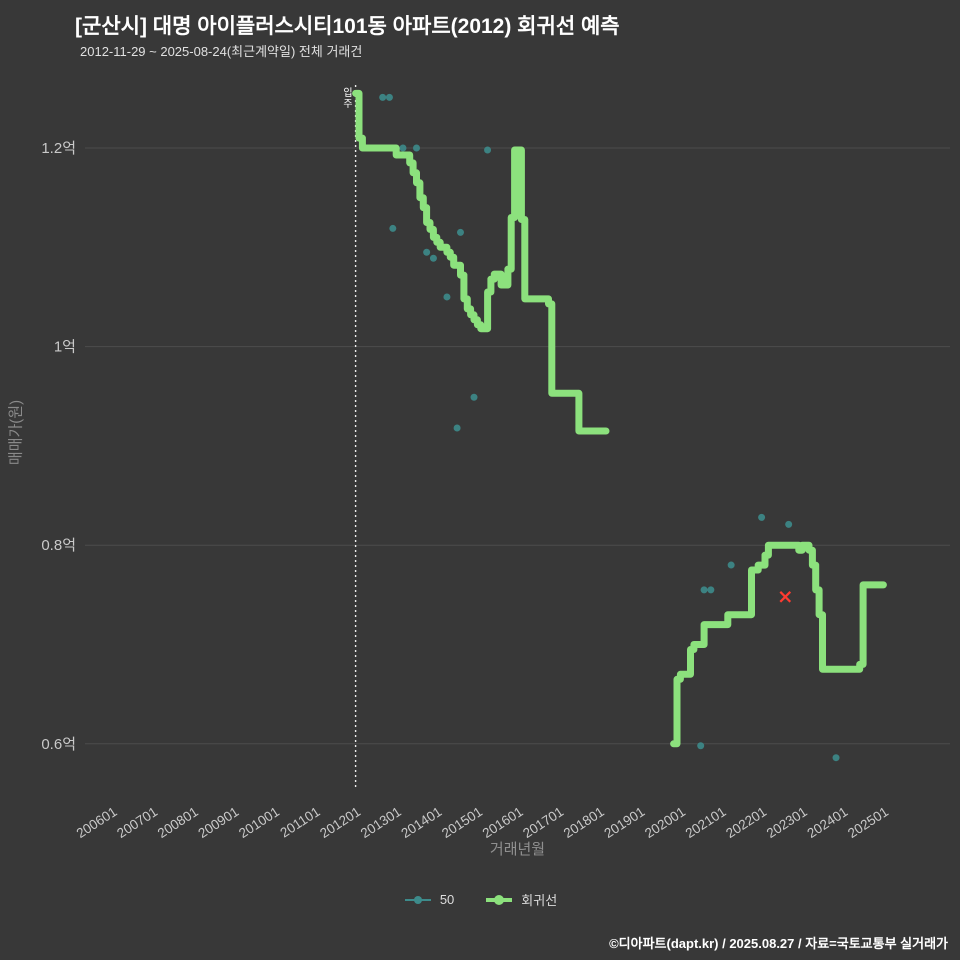  Describe the element at coordinates (517, 849) in the screenshot. I see `x-axis-title: 거래년월` at that location.